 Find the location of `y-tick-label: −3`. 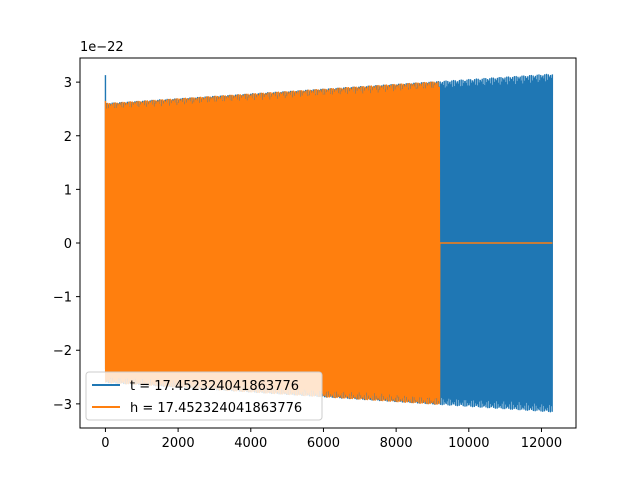

y-tick-label: −3 is located at coordinates (62, 405).